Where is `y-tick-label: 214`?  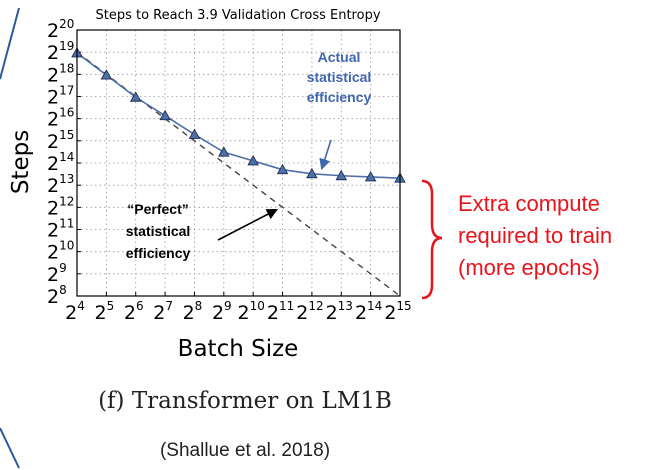 y-tick-label: 214 is located at coordinates (60, 162).